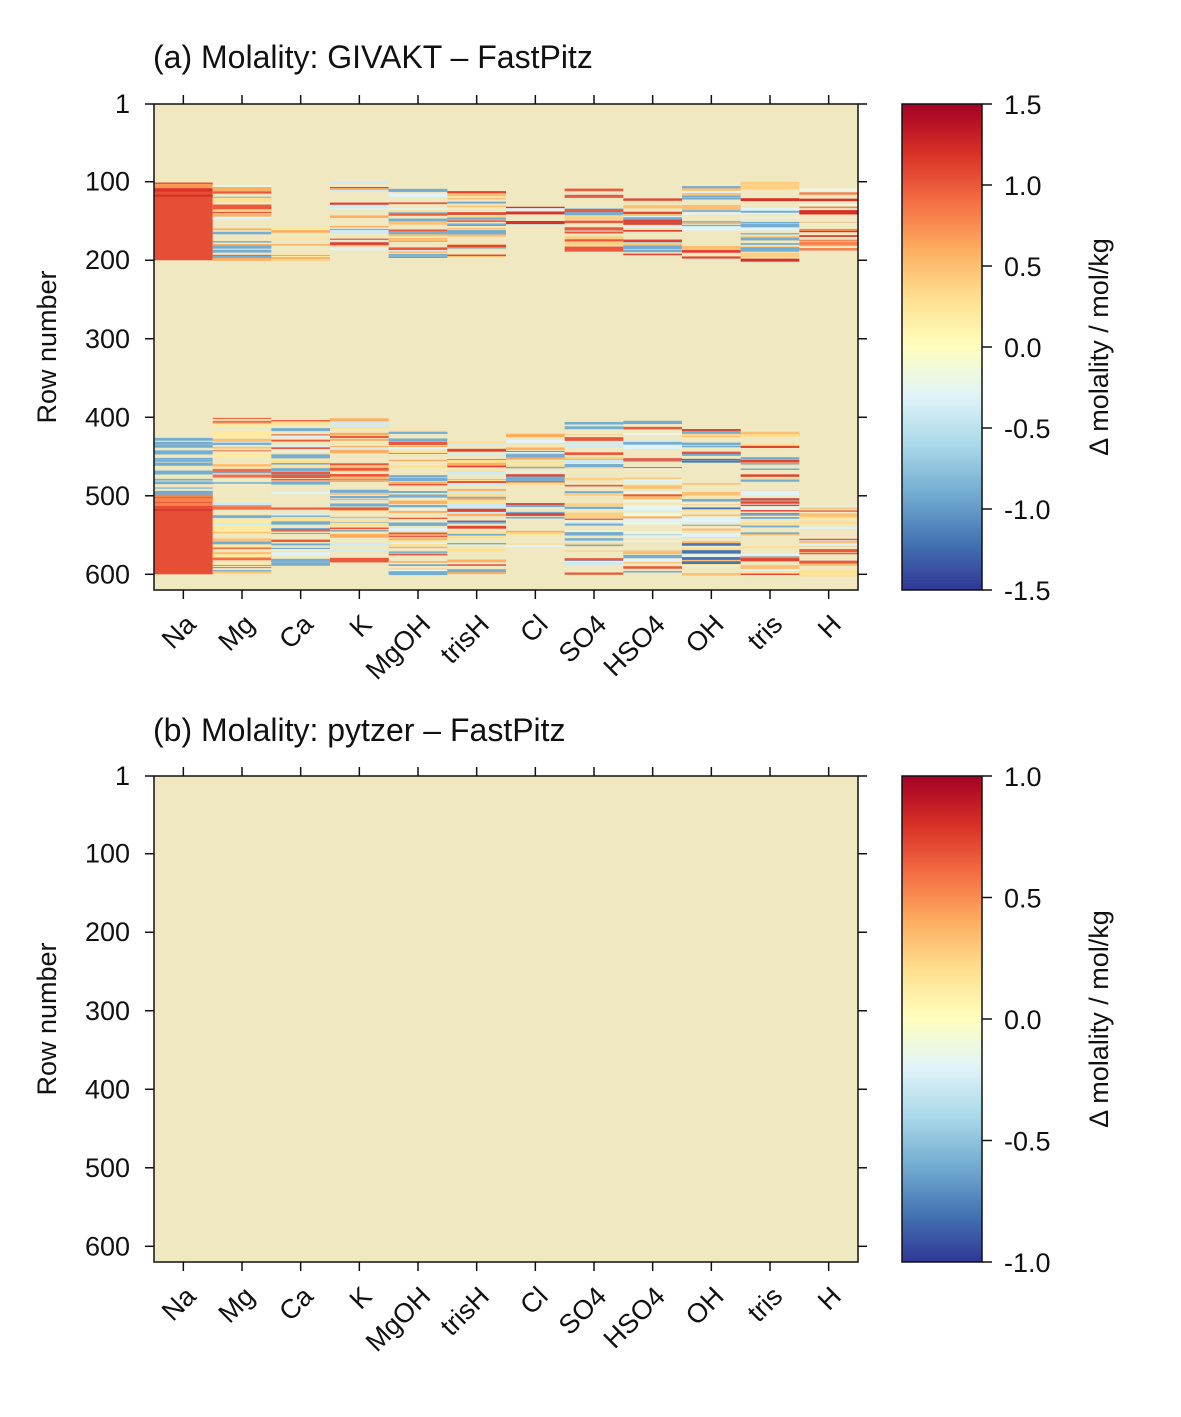 This screenshot has height=1417, width=1181. I want to click on y-tick-label: 200, so click(107, 932).